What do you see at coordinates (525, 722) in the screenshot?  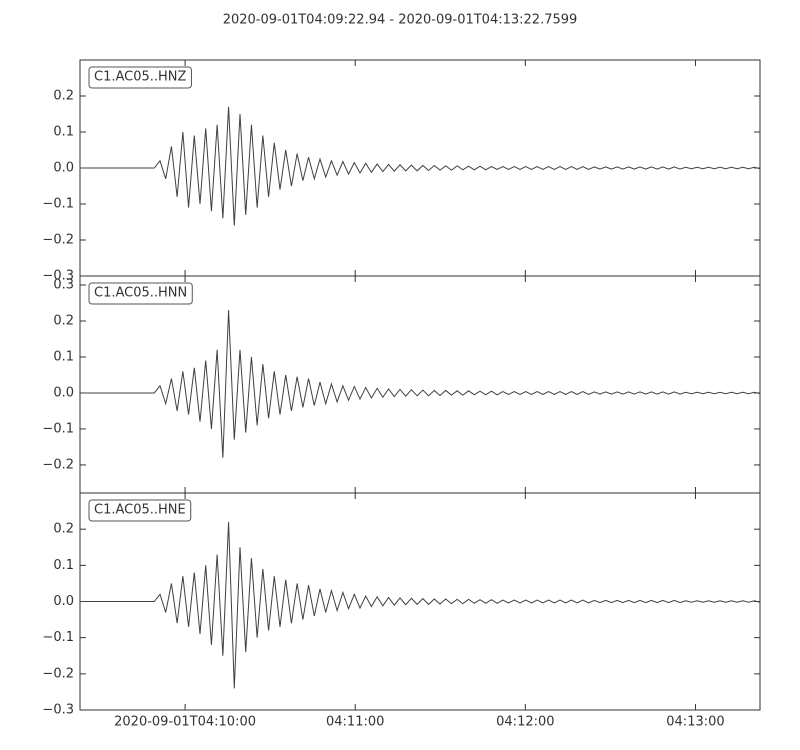 I see `x-tick-label: 04:12:00` at bounding box center [525, 722].